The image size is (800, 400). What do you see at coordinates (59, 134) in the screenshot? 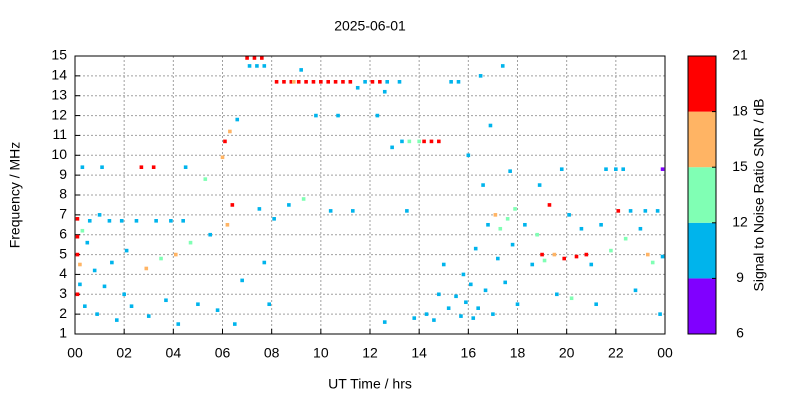
I see `y-tick-label: 11` at bounding box center [59, 134].